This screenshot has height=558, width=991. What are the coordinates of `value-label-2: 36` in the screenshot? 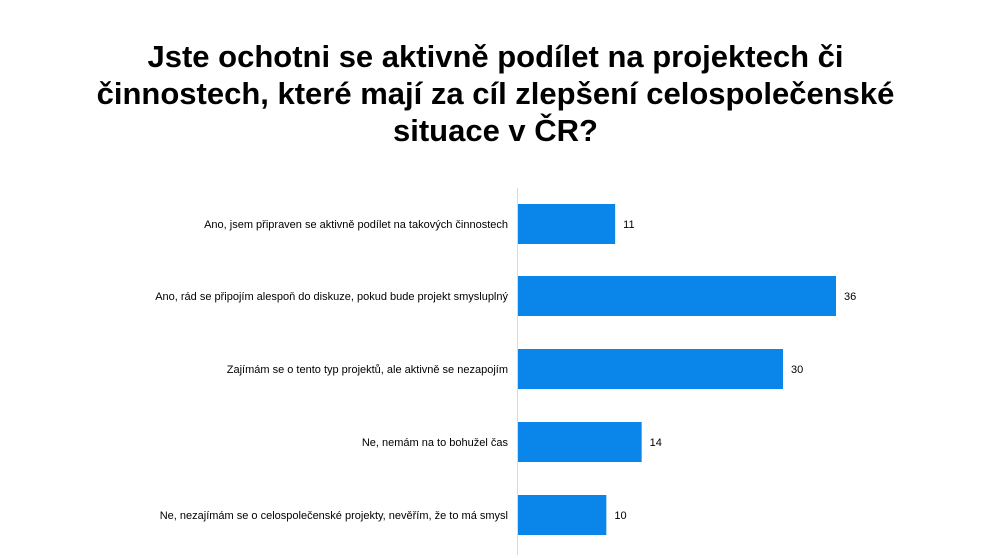 It's located at (850, 297).